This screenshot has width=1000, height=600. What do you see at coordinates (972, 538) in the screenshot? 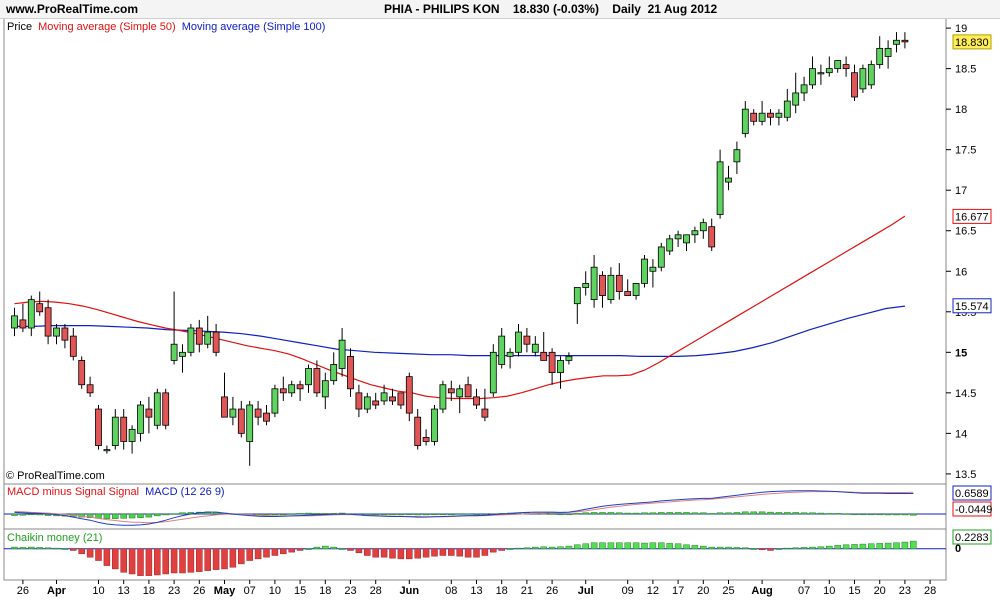
I see `chaikin-label-text: 0.2283` at bounding box center [972, 538].